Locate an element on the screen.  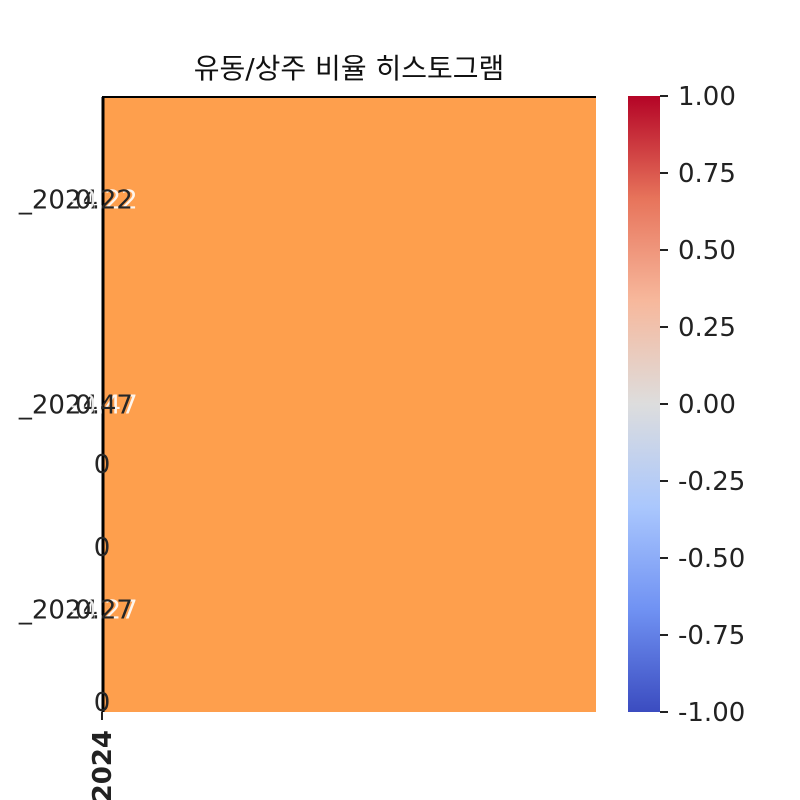
cell-annotation-light: -0.47 is located at coordinates (103, 406).